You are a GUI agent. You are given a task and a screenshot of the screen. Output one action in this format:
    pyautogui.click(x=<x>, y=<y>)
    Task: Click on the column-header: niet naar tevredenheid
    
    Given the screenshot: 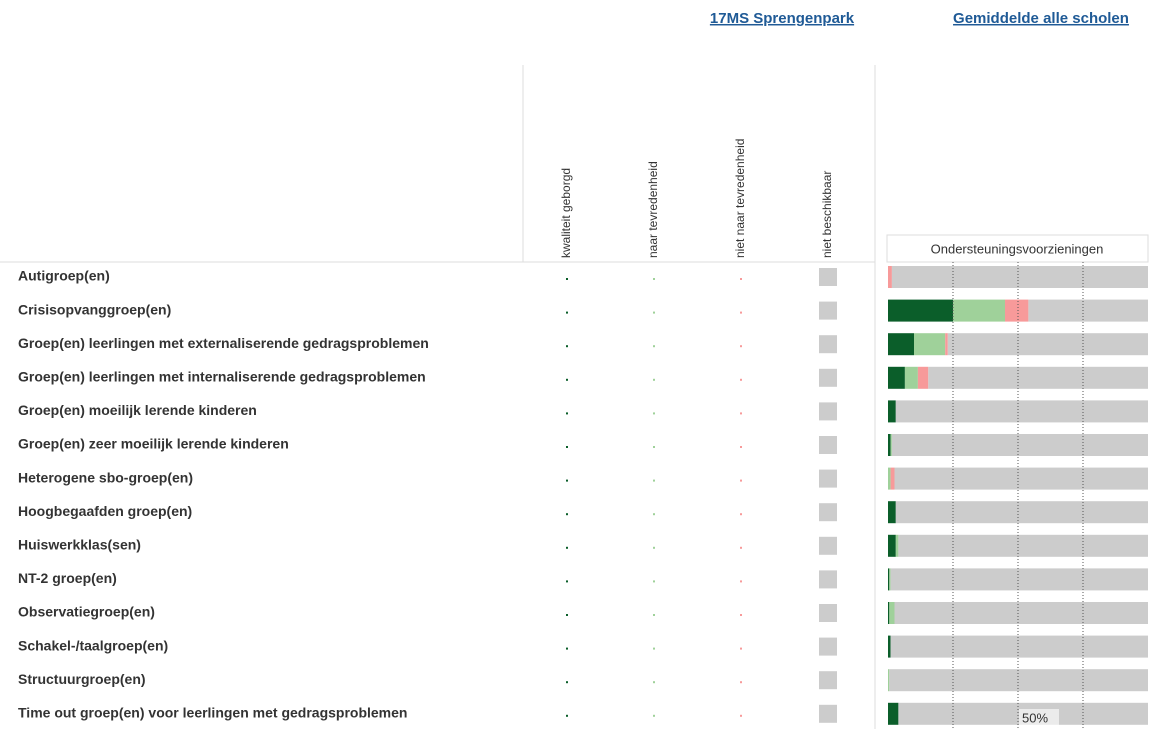 What is the action you would take?
    pyautogui.click(x=740, y=198)
    